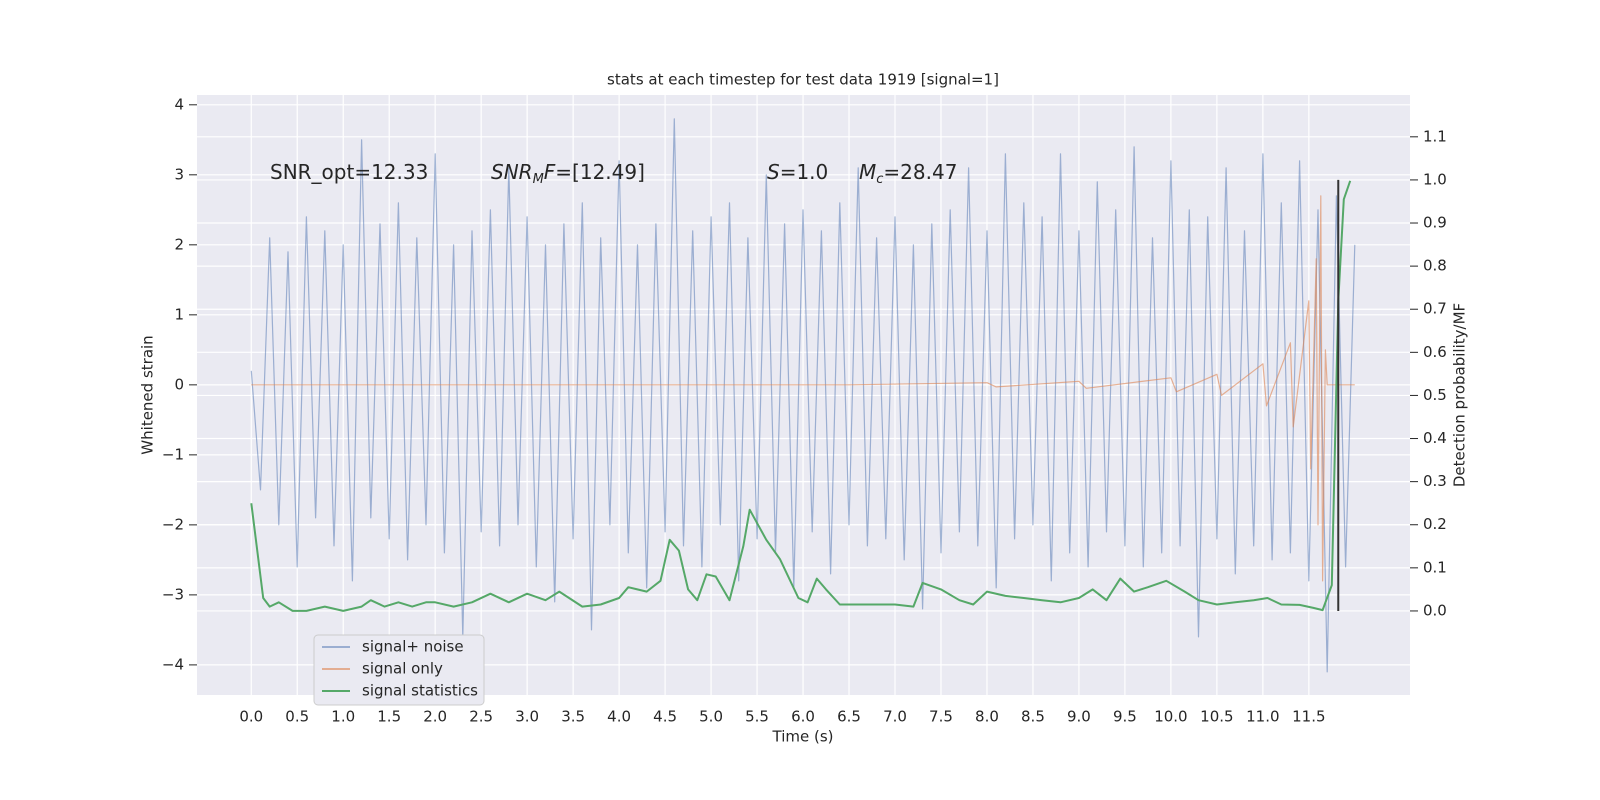 Image resolution: width=1600 pixels, height=800 pixels. I want to click on legend-box, so click(399, 670).